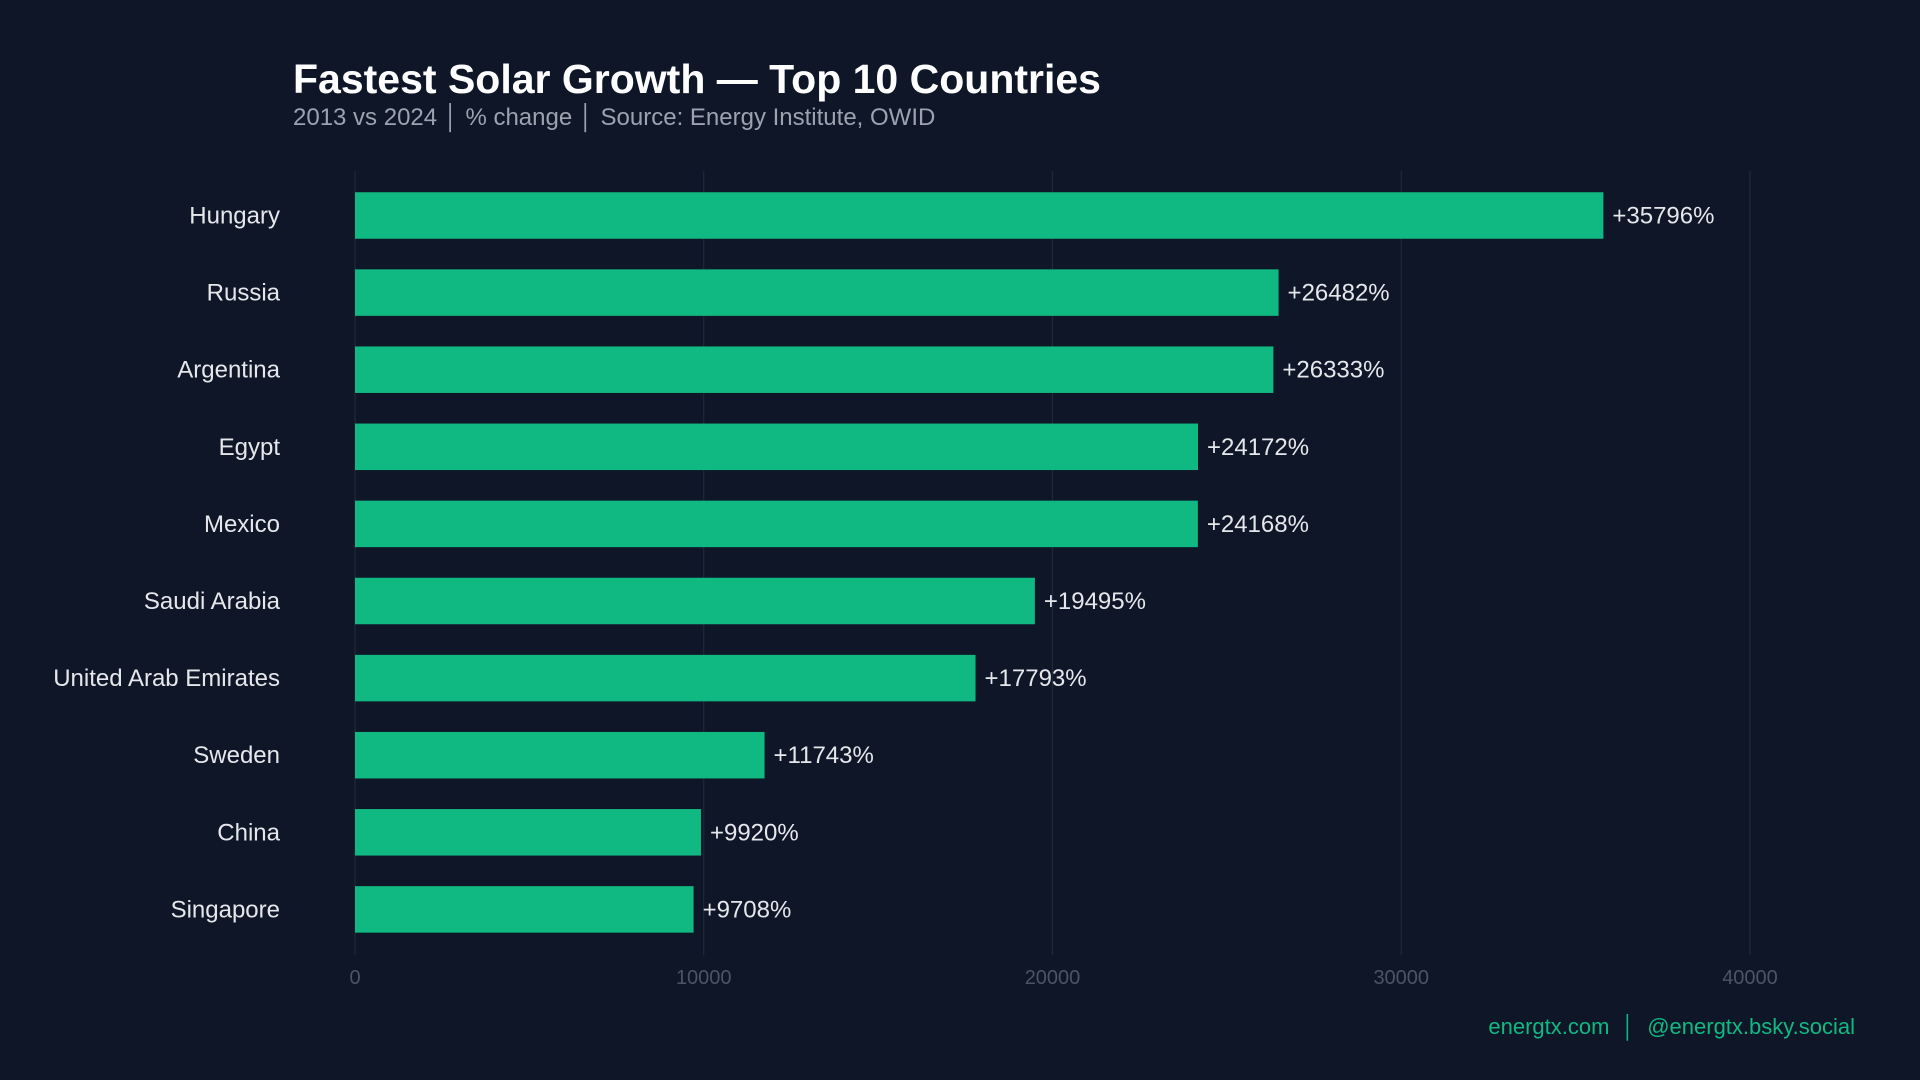 The height and width of the screenshot is (1080, 1920). I want to click on data-label: +26333%, so click(1333, 370).